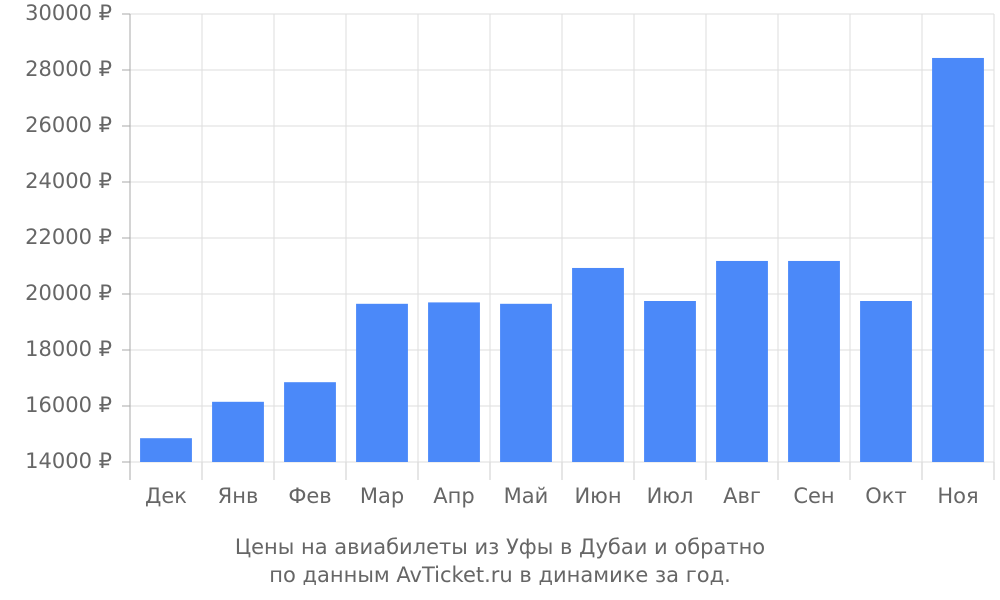  What do you see at coordinates (68, 237) in the screenshot?
I see `y-tick-label: 22000 ₽` at bounding box center [68, 237].